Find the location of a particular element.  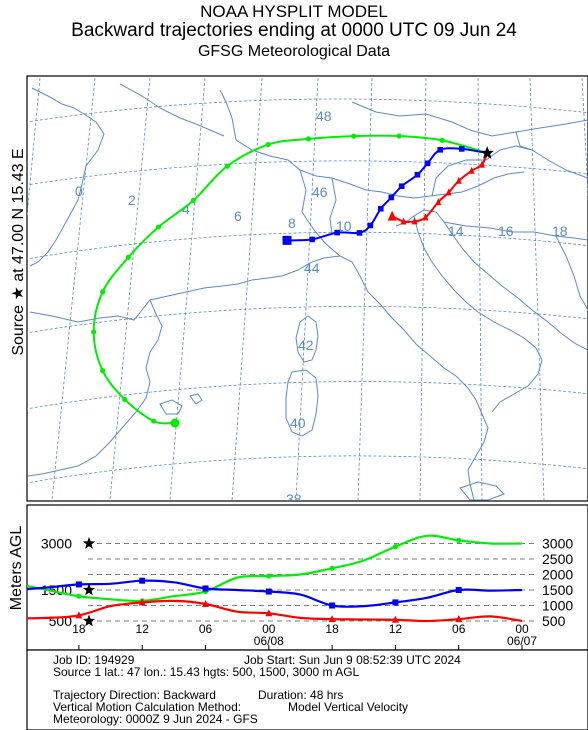

right-height-tick: 2000 is located at coordinates (557, 575).